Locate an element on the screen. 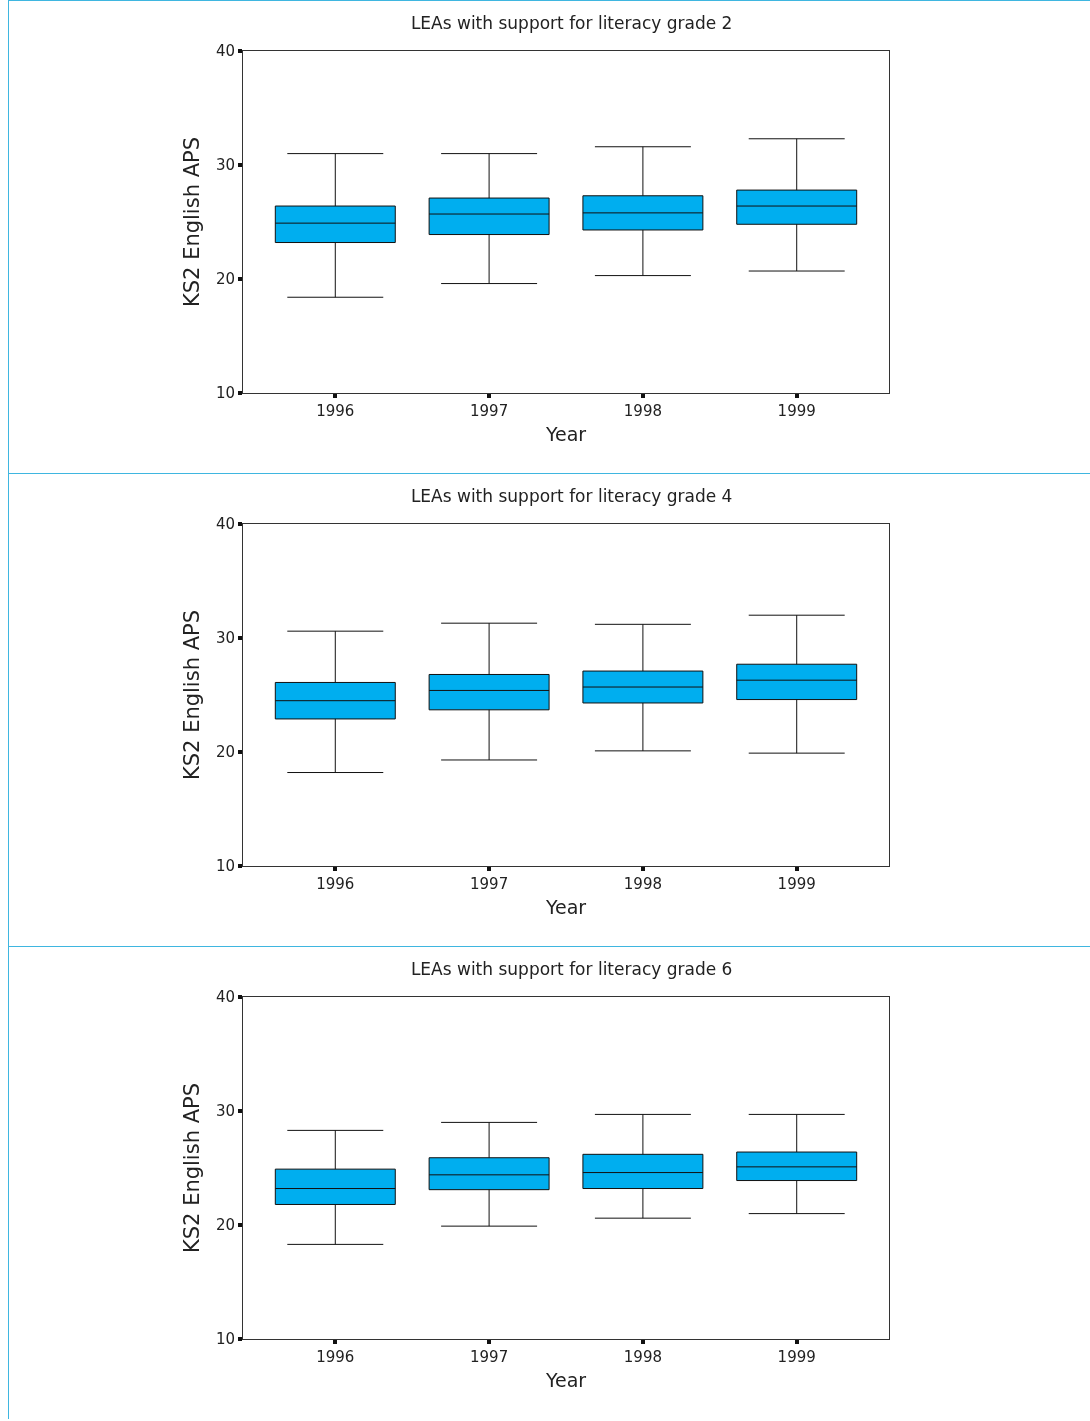 This screenshot has height=1421, width=1090. chart-title: LEAs with support for literacy grade 6 is located at coordinates (571, 968).